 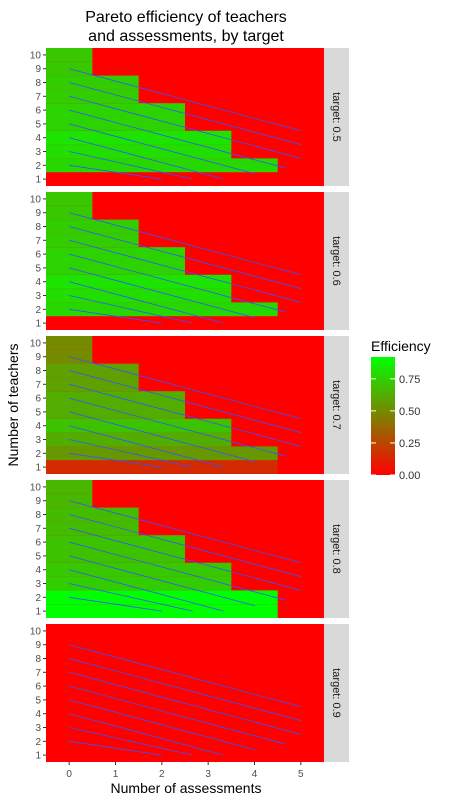 What do you see at coordinates (409, 380) in the screenshot?
I see `legend-break-label: 0.75` at bounding box center [409, 380].